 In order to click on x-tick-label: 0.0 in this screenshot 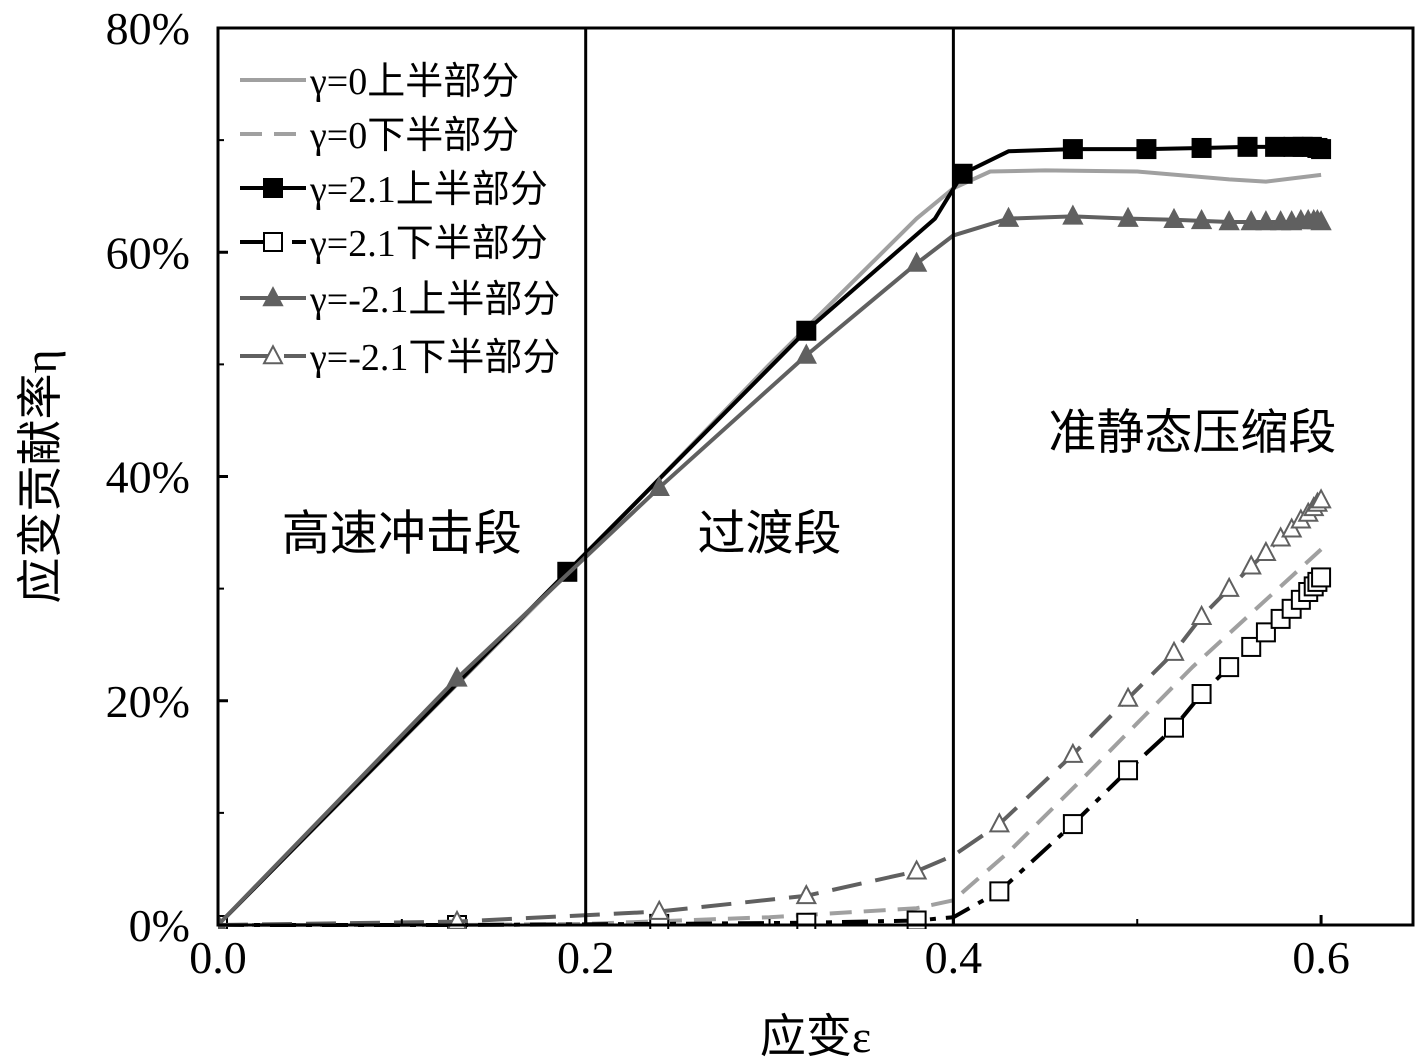, I will do `click(218, 957)`.